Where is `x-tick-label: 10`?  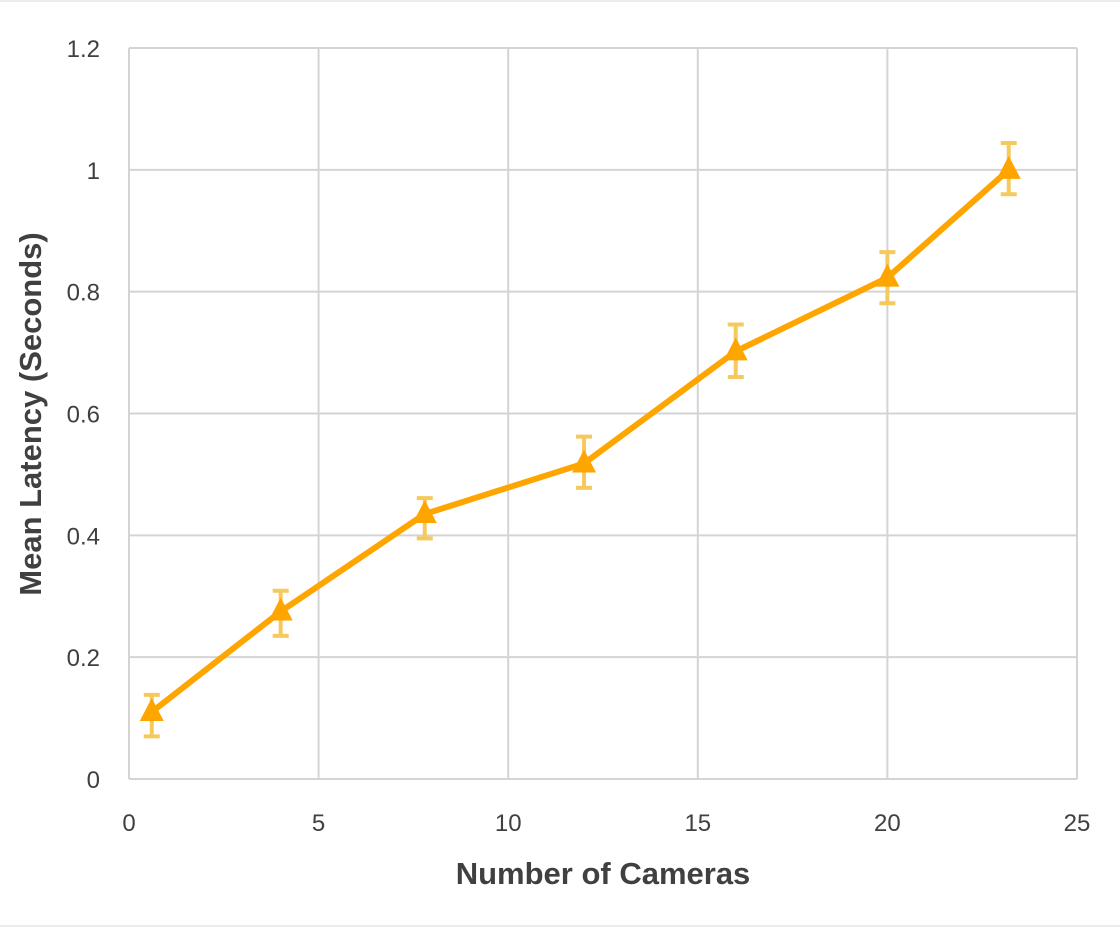
x-tick-label: 10 is located at coordinates (508, 823).